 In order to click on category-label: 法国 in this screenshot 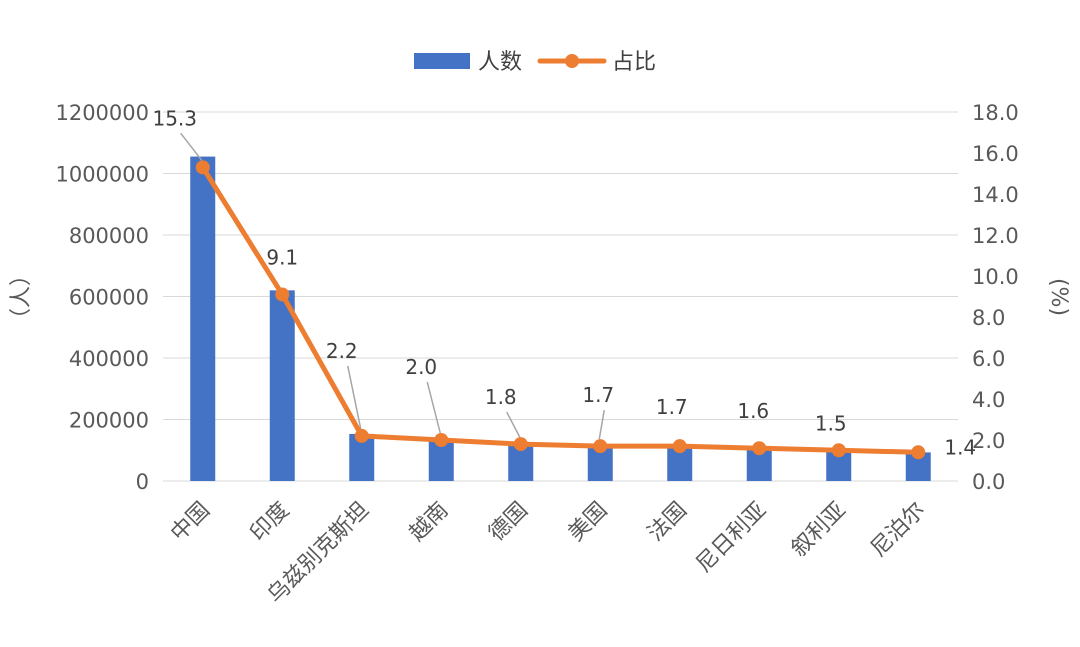, I will do `click(667, 522)`.